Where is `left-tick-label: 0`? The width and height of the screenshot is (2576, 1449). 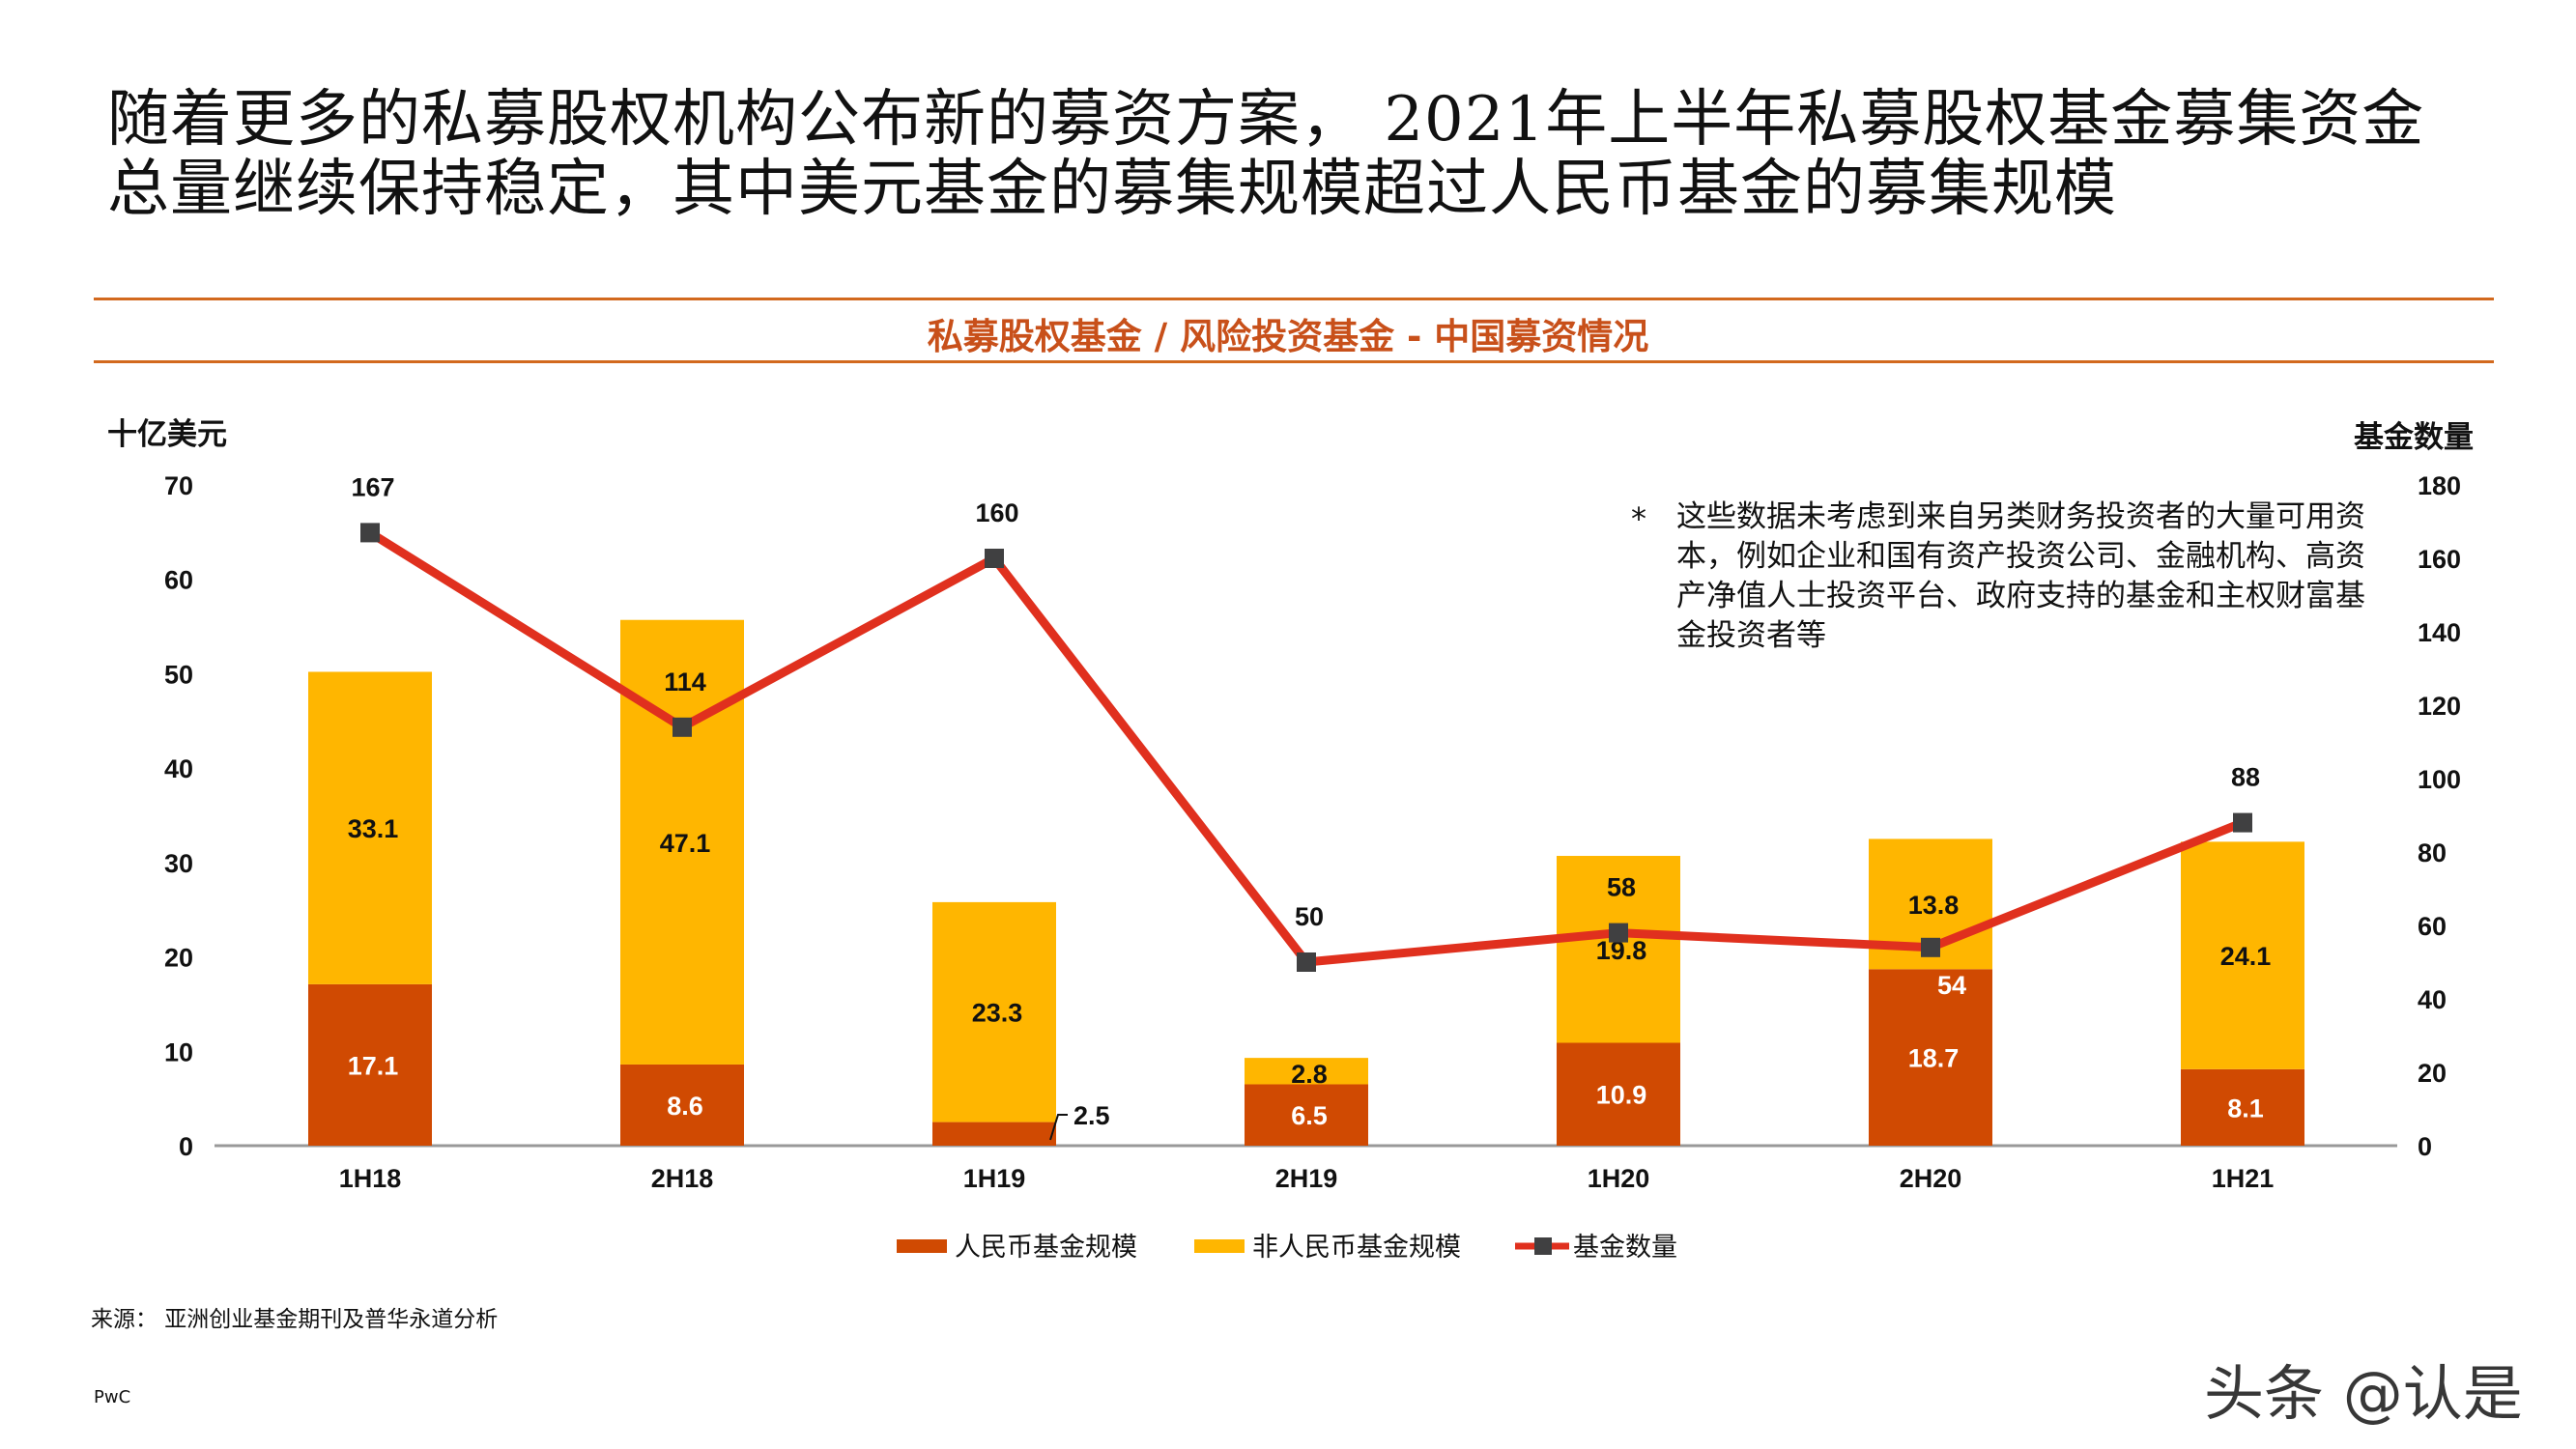
left-tick-label: 0 is located at coordinates (186, 1146).